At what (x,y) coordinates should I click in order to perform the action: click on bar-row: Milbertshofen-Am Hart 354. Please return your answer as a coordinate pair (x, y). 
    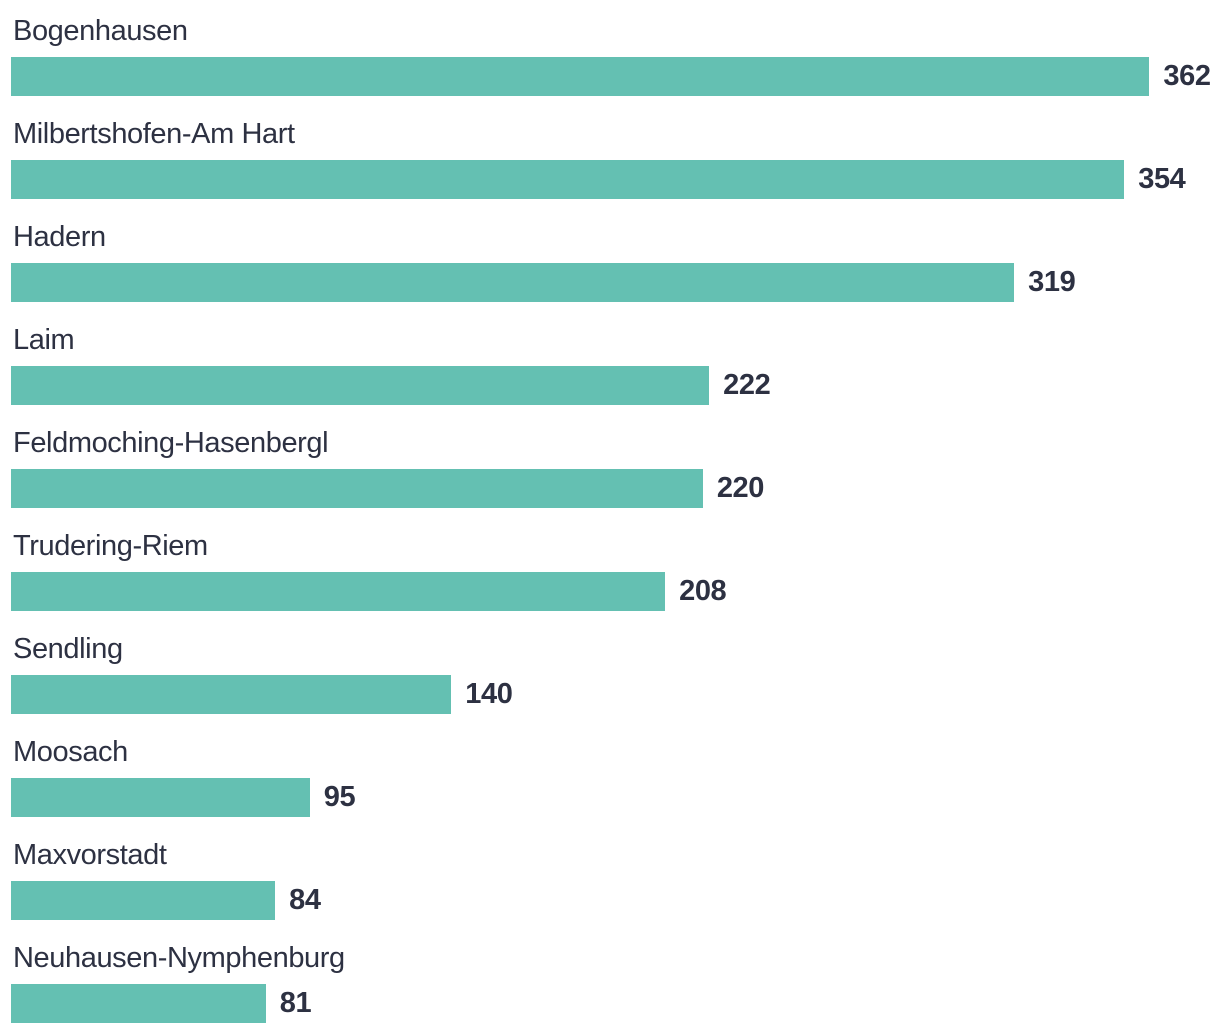
    Looking at the image, I should click on (615, 158).